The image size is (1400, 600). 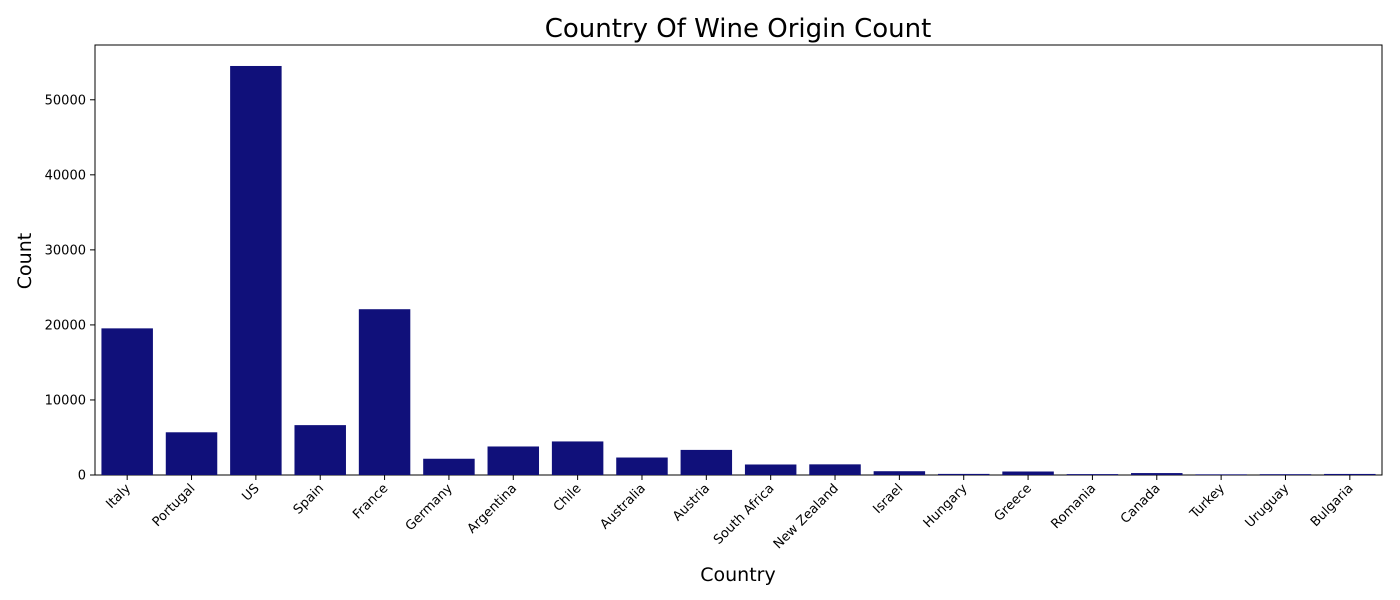 What do you see at coordinates (65, 400) in the screenshot?
I see `y-tick-label: 10000` at bounding box center [65, 400].